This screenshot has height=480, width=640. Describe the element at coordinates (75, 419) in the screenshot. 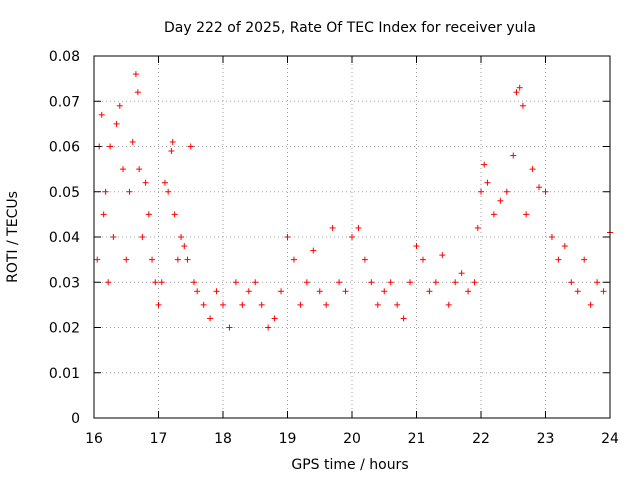

I see `y-tick-label: 0` at that location.